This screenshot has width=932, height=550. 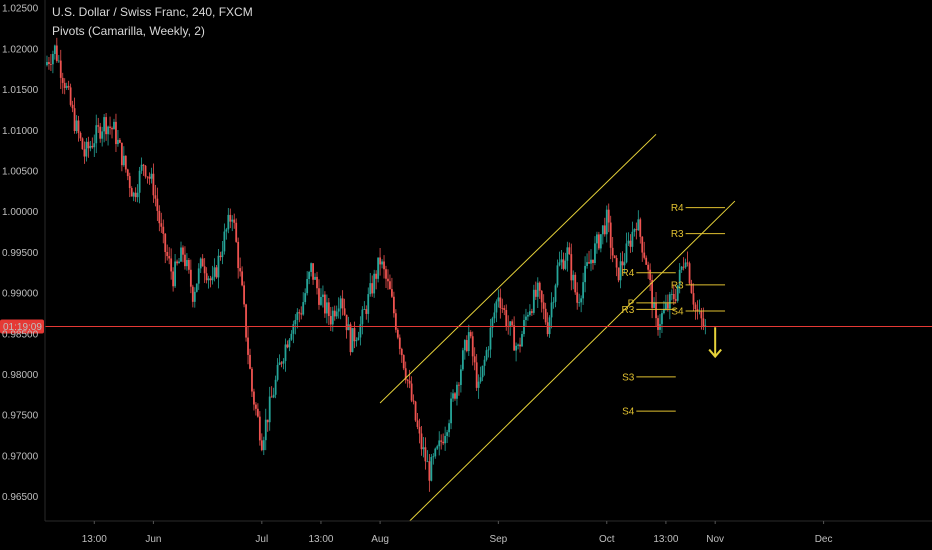 What do you see at coordinates (128, 31) in the screenshot?
I see `indicator-label: Pivots (Camarilla, Weekly, 2)` at bounding box center [128, 31].